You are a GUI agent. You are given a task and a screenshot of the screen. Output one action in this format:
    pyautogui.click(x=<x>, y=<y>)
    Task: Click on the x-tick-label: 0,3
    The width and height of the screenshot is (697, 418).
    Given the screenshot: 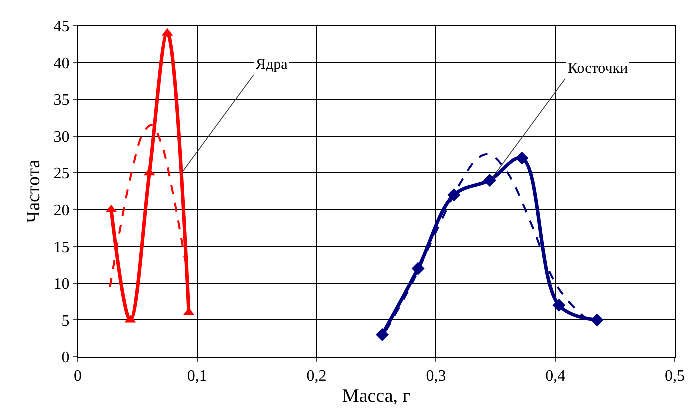 What is the action you would take?
    pyautogui.click(x=436, y=377)
    